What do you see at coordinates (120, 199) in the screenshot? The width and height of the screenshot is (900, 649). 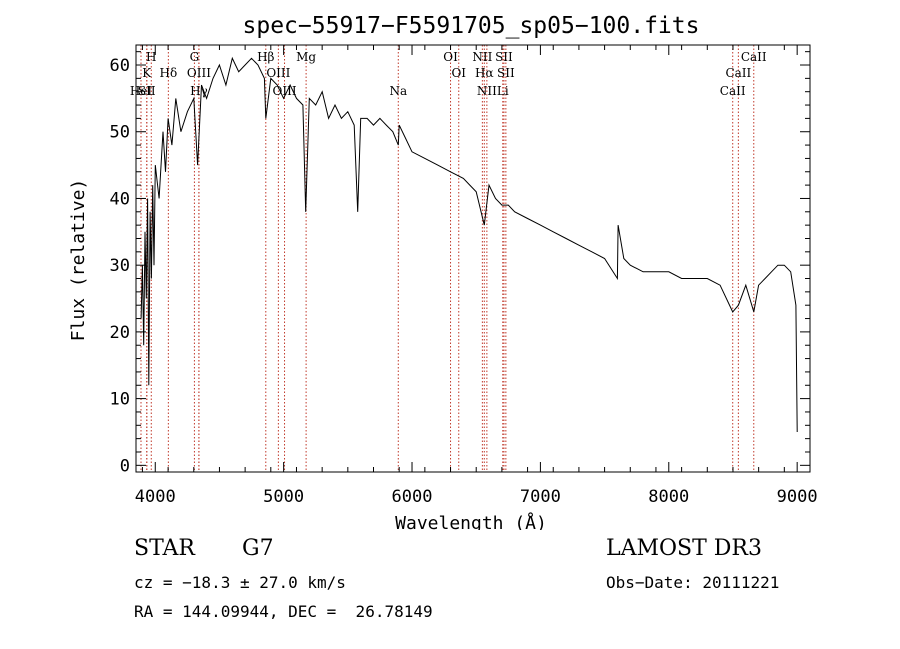 I see `y-tick-label-4: 40` at bounding box center [120, 199].